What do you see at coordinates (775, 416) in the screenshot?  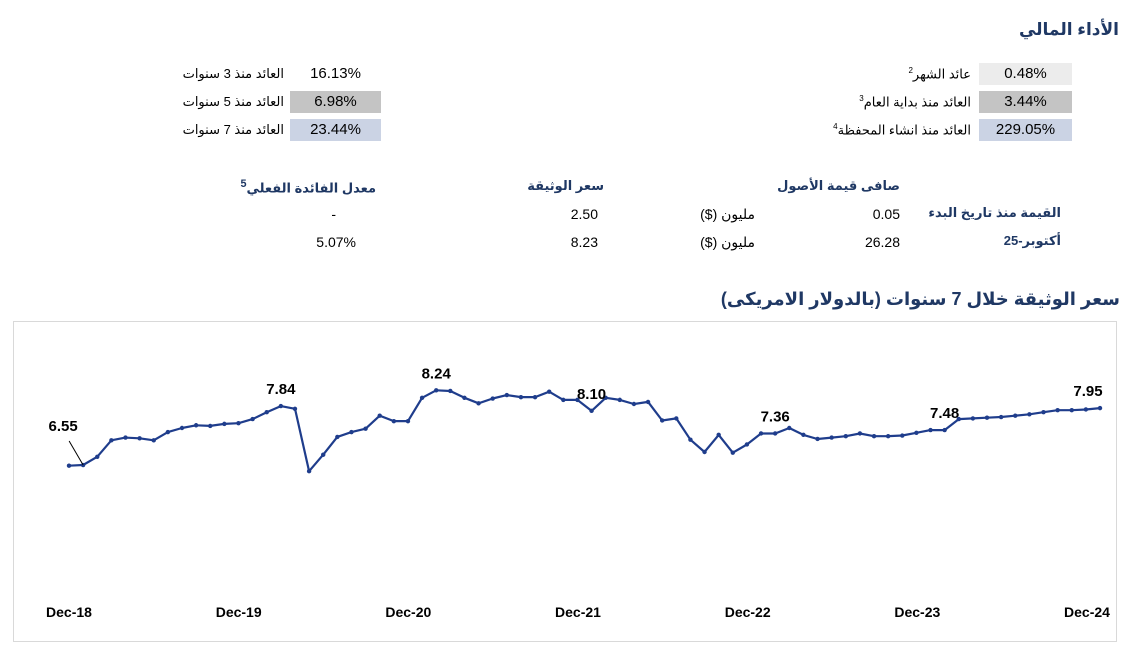 I see `data-label: 7.36` at bounding box center [775, 416].